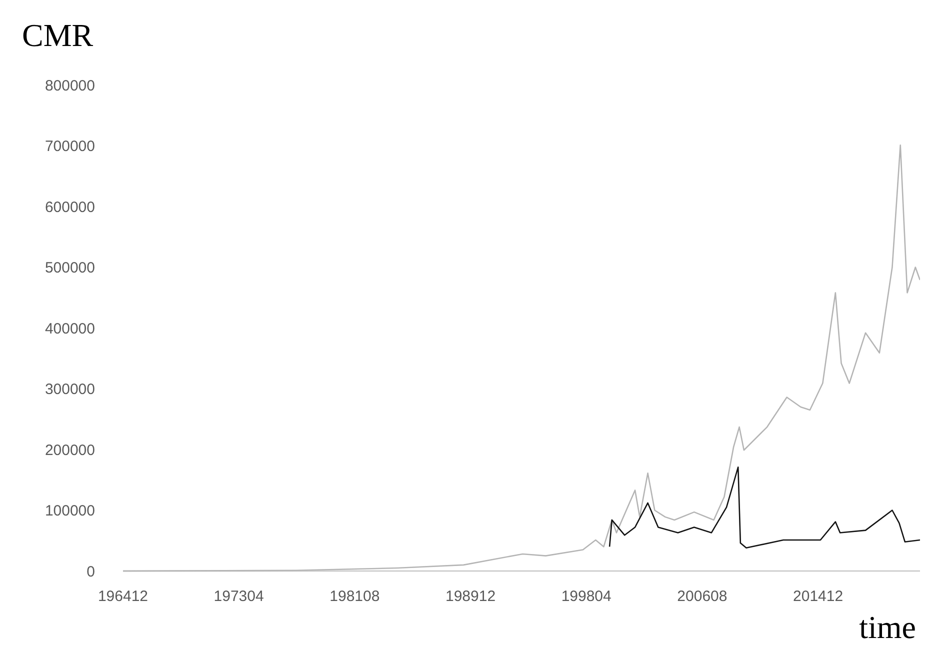 This screenshot has width=928, height=652. Describe the element at coordinates (355, 596) in the screenshot. I see `x-tick-label: 198108` at that location.